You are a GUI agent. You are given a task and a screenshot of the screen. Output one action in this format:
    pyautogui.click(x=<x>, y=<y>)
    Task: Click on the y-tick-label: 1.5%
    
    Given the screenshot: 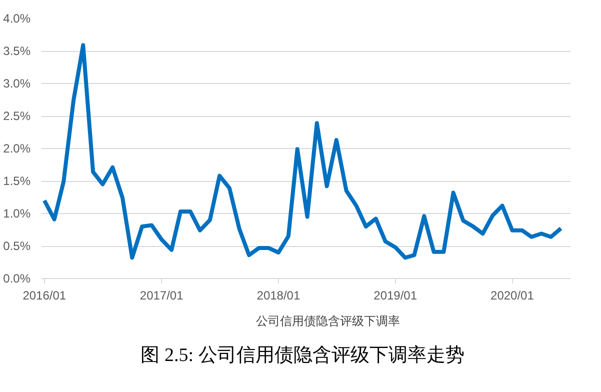 What is the action you would take?
    pyautogui.click(x=17, y=181)
    